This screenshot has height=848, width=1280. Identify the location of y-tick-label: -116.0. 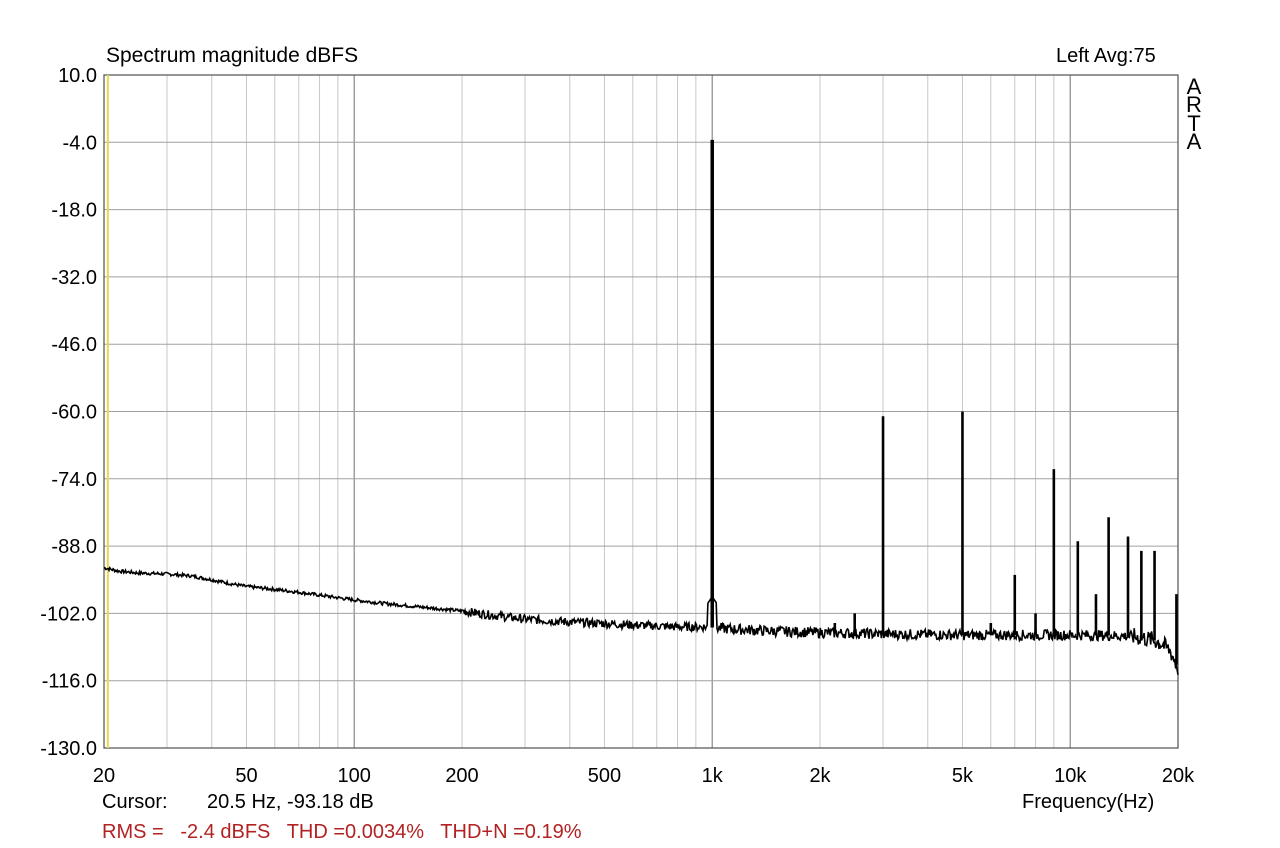
(69, 682).